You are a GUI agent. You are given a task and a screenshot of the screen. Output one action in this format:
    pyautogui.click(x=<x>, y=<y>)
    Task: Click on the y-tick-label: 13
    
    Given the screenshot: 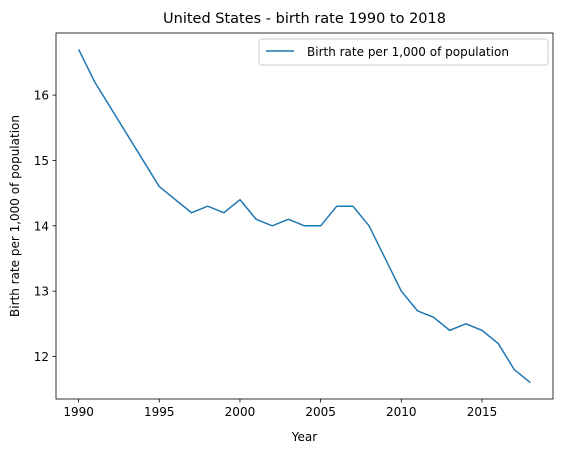 What is the action you would take?
    pyautogui.click(x=41, y=292)
    